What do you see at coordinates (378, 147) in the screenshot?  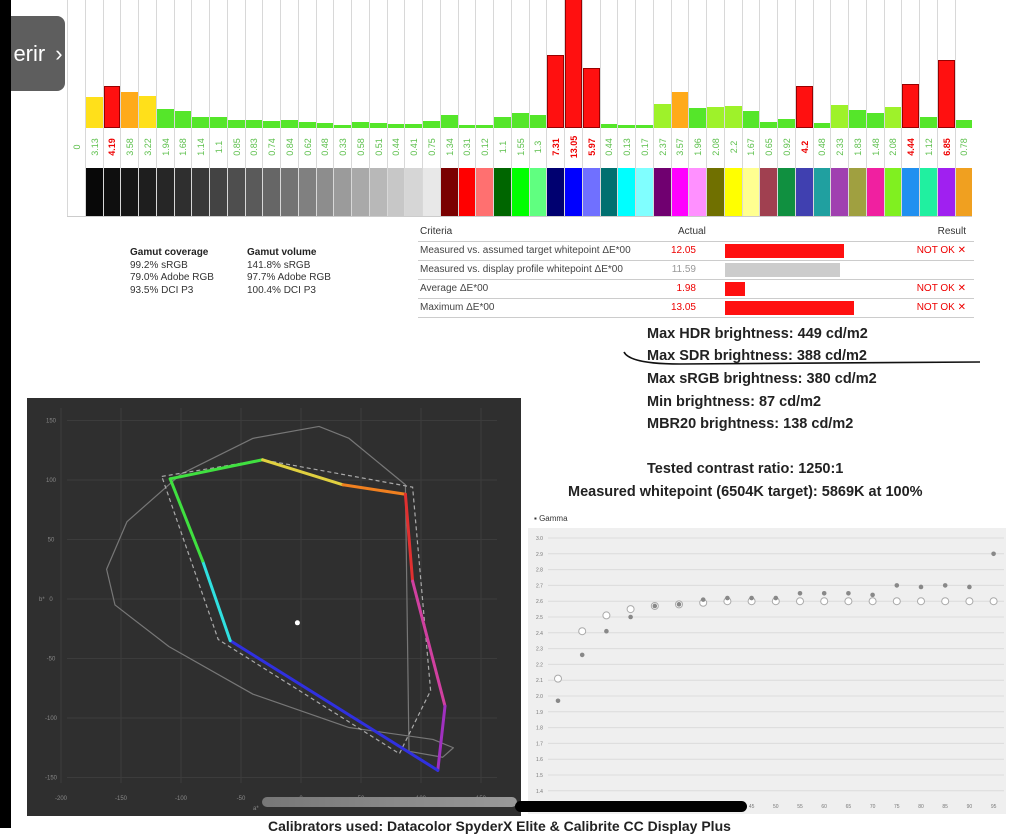 I see `bar-value-label: 0.51` at bounding box center [378, 147].